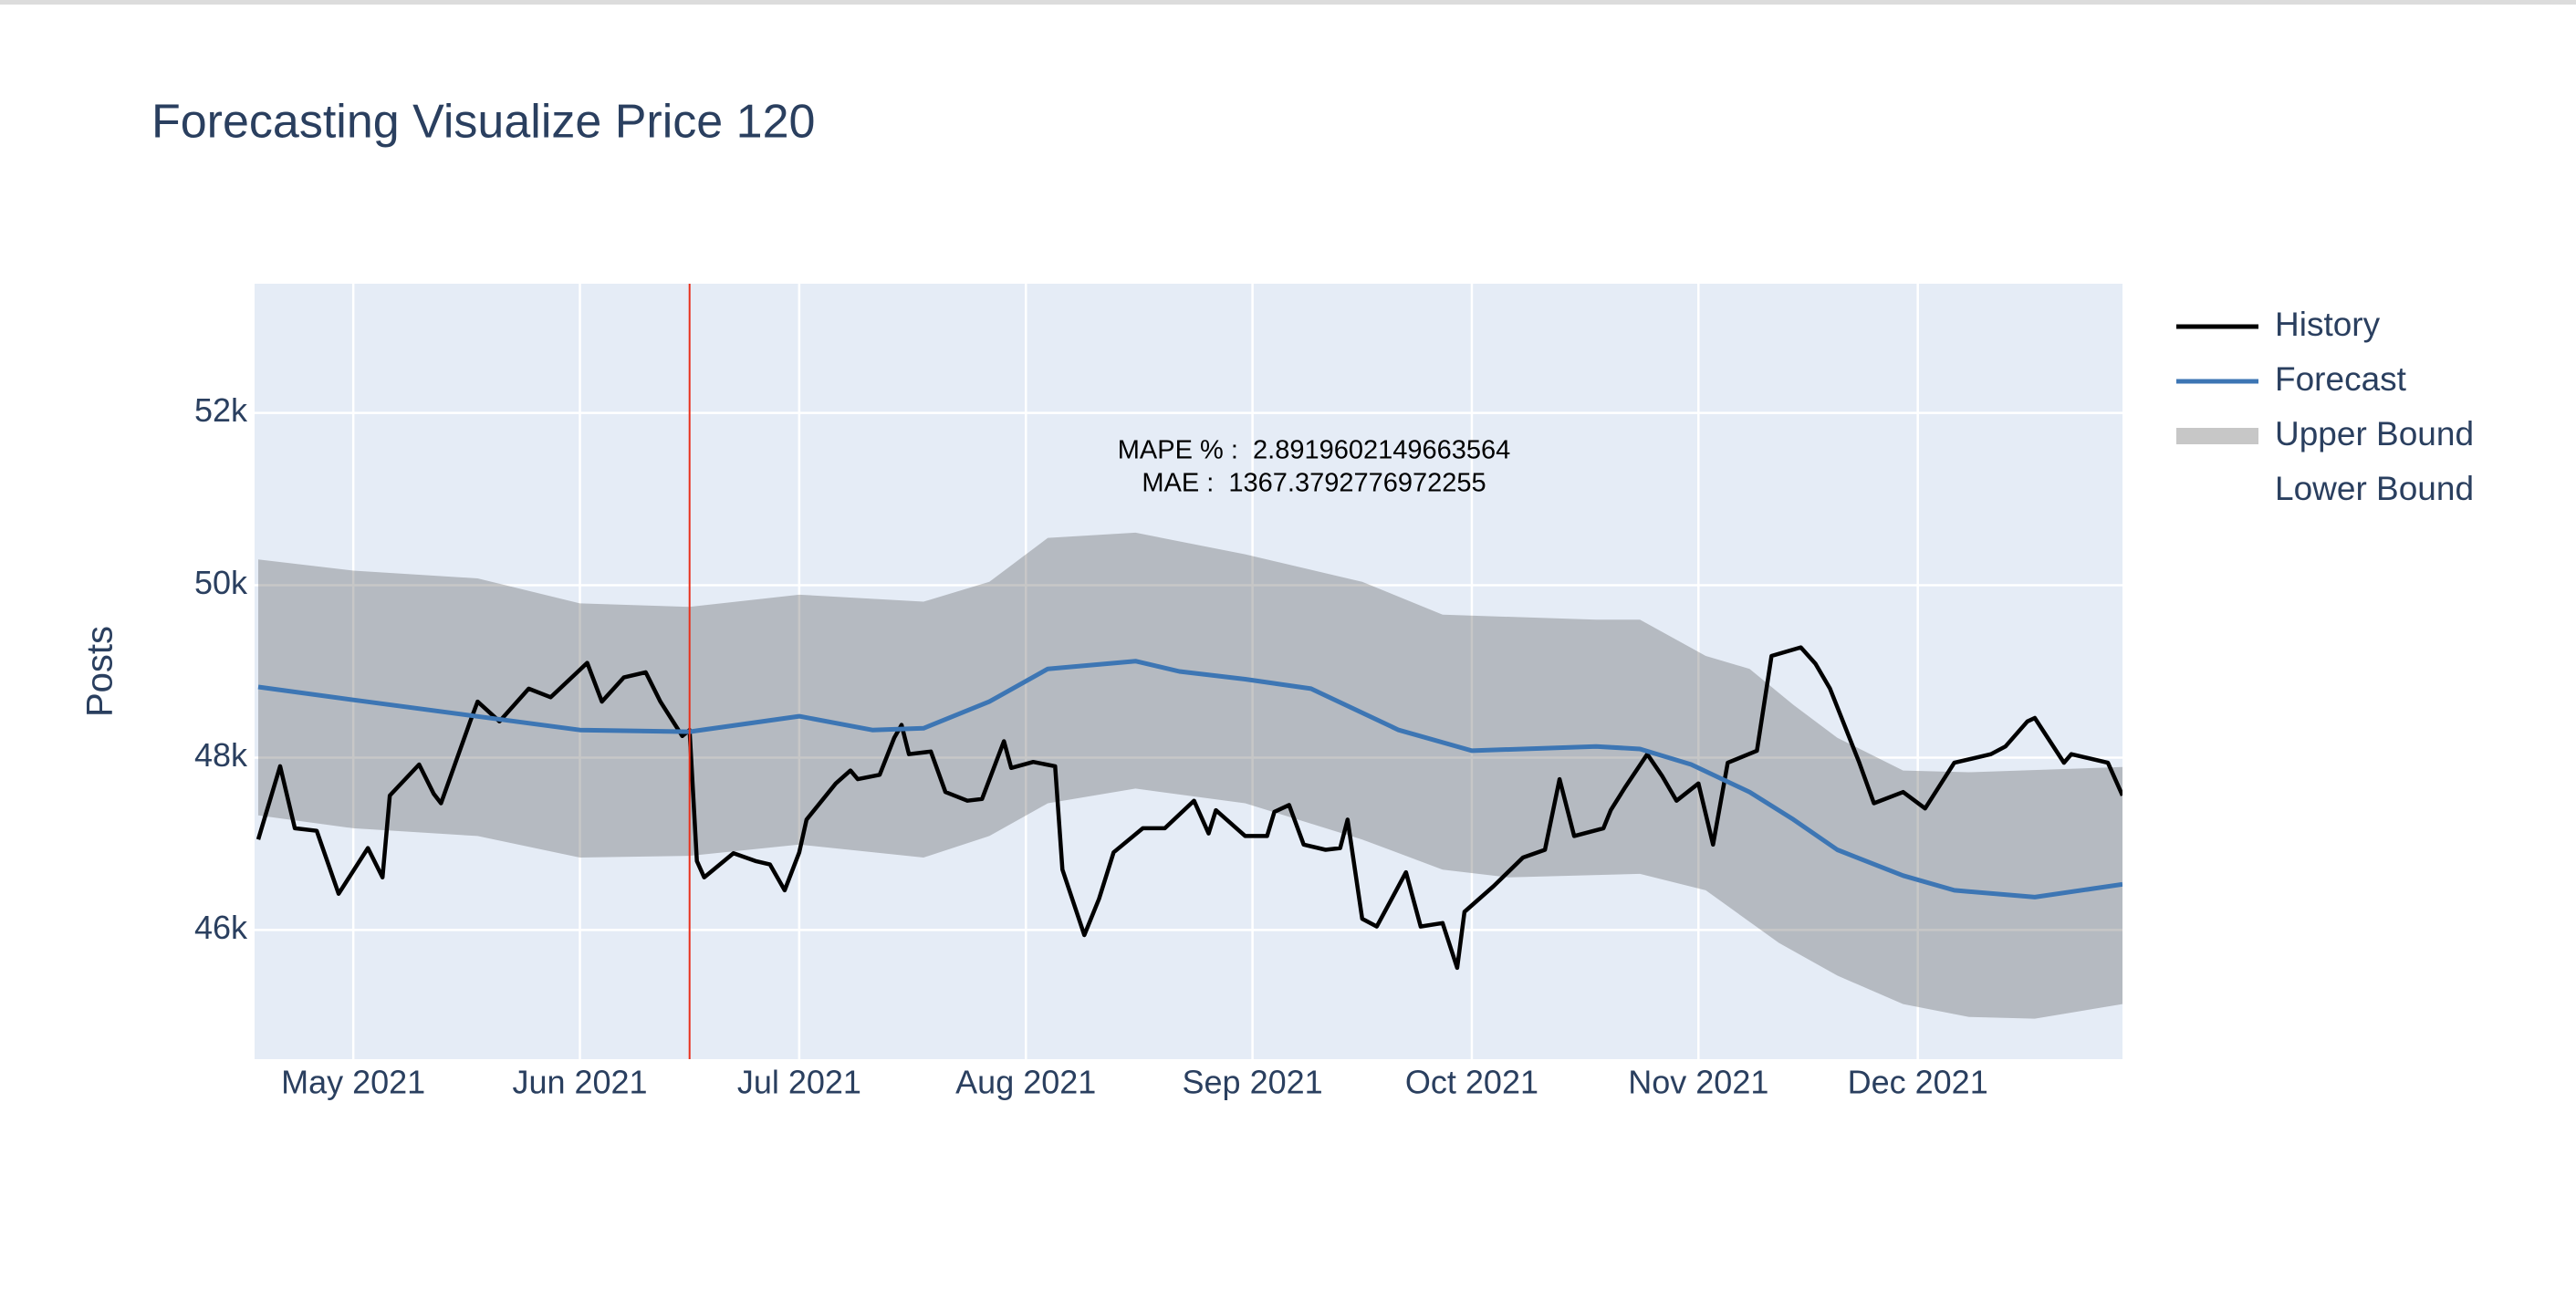 The image size is (2576, 1300). What do you see at coordinates (579, 1082) in the screenshot?
I see `x-tick-label: Jun 2021` at bounding box center [579, 1082].